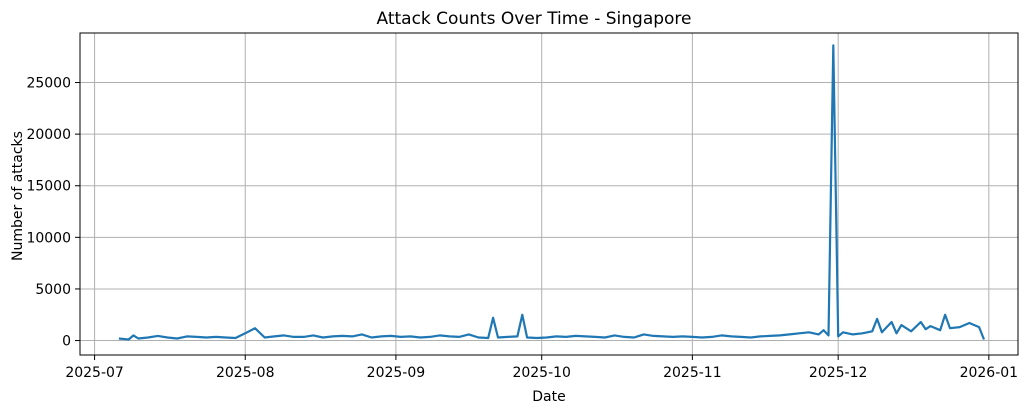 The image size is (1024, 408). Describe the element at coordinates (396, 373) in the screenshot. I see `x-tick-label: 2025-09` at that location.